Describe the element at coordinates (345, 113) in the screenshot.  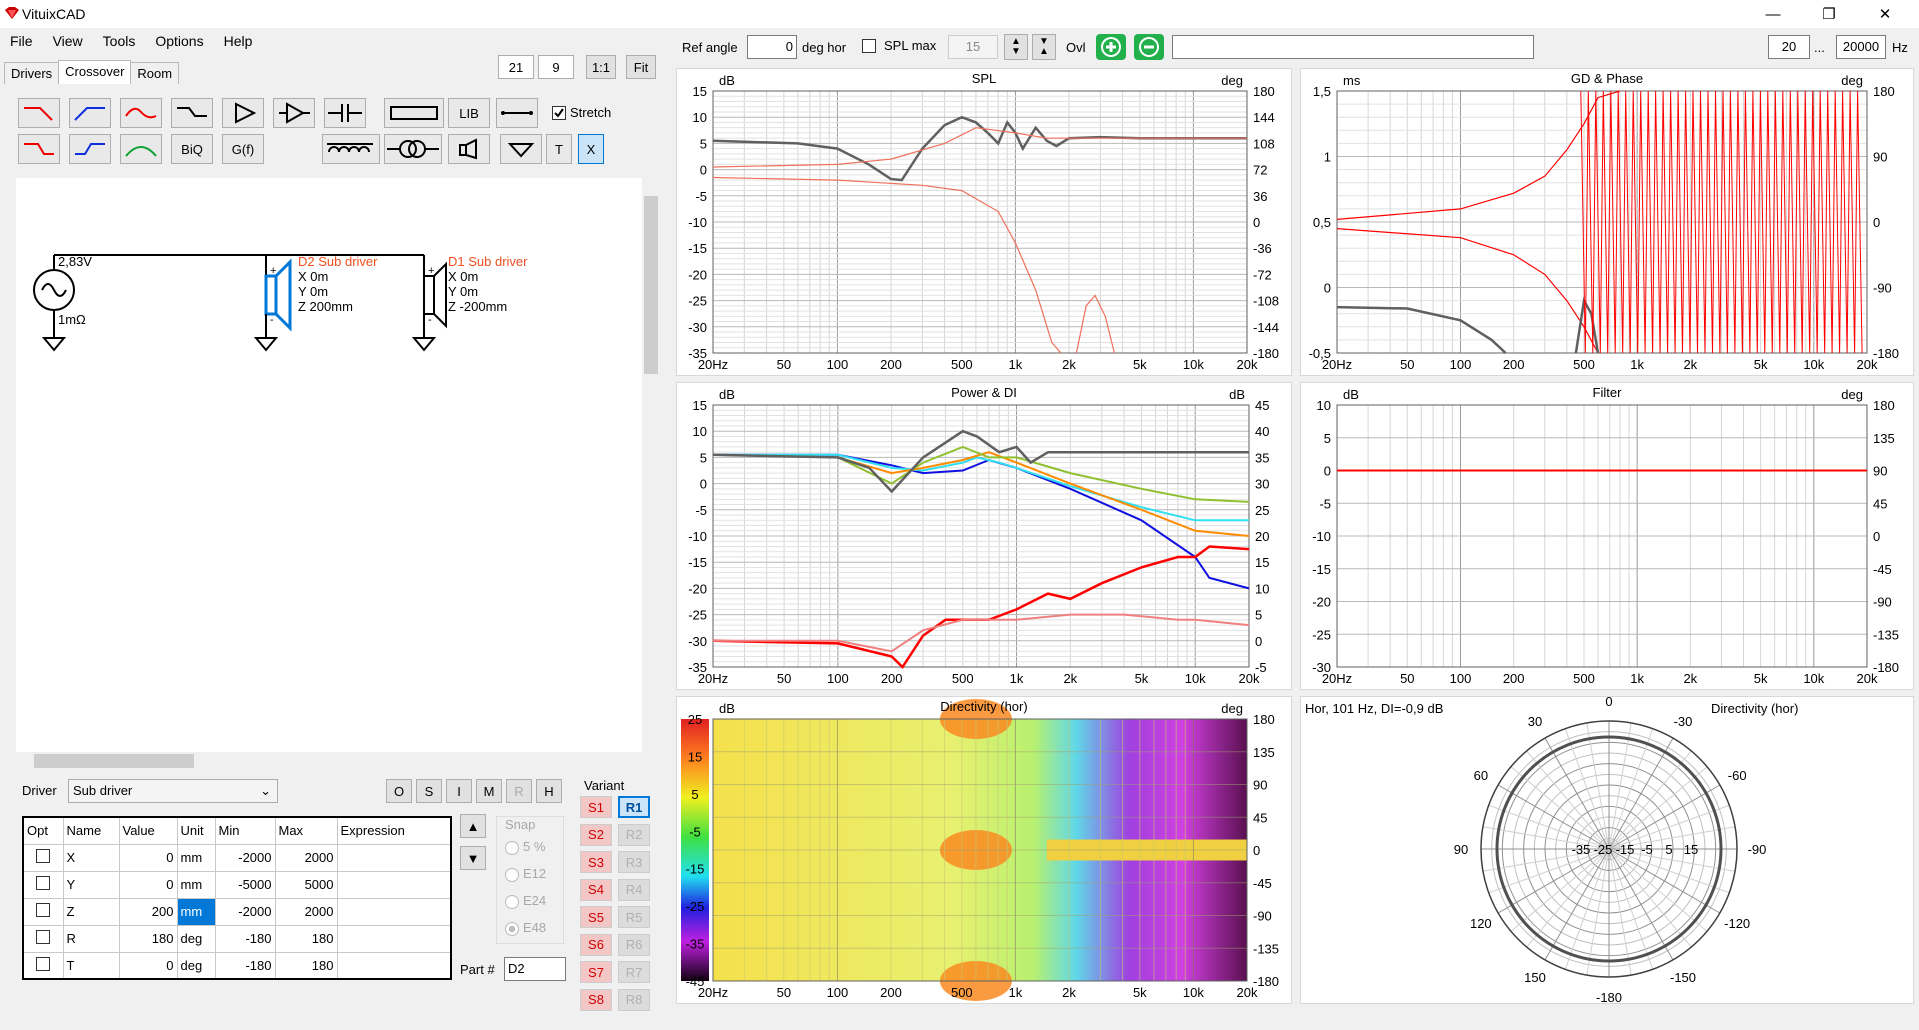
I see `capacitor-button` at that location.